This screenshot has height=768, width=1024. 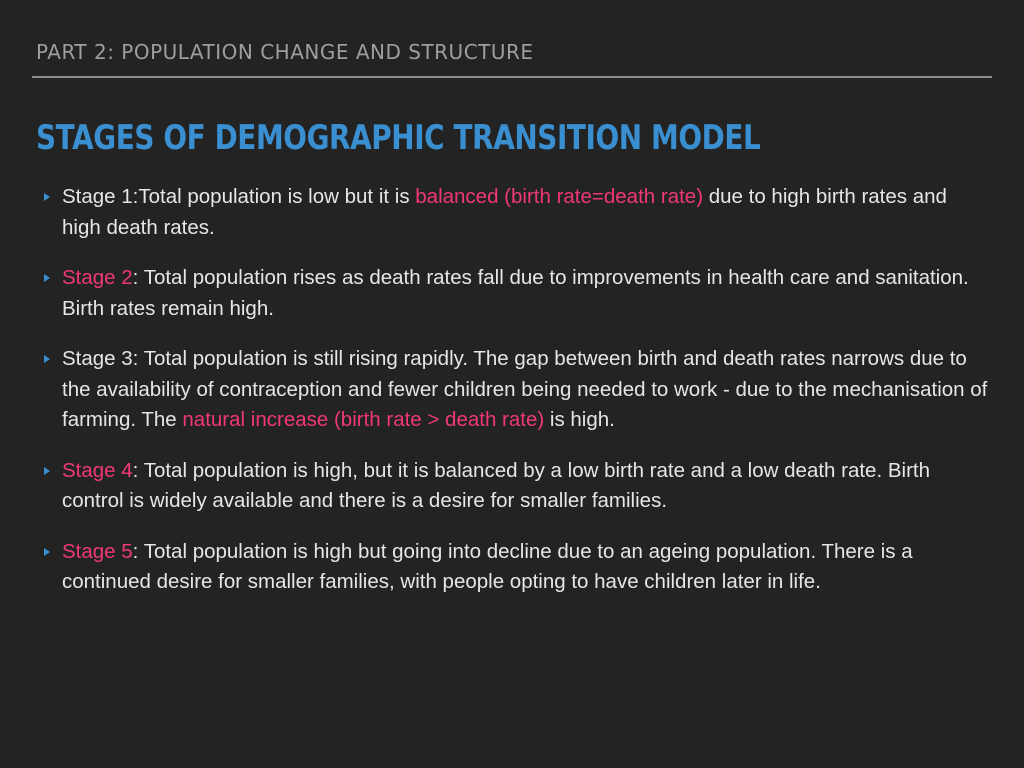 What do you see at coordinates (285, 52) in the screenshot?
I see `section-header: PART 2: POPULATION CHANGE AND STRUCTURE` at bounding box center [285, 52].